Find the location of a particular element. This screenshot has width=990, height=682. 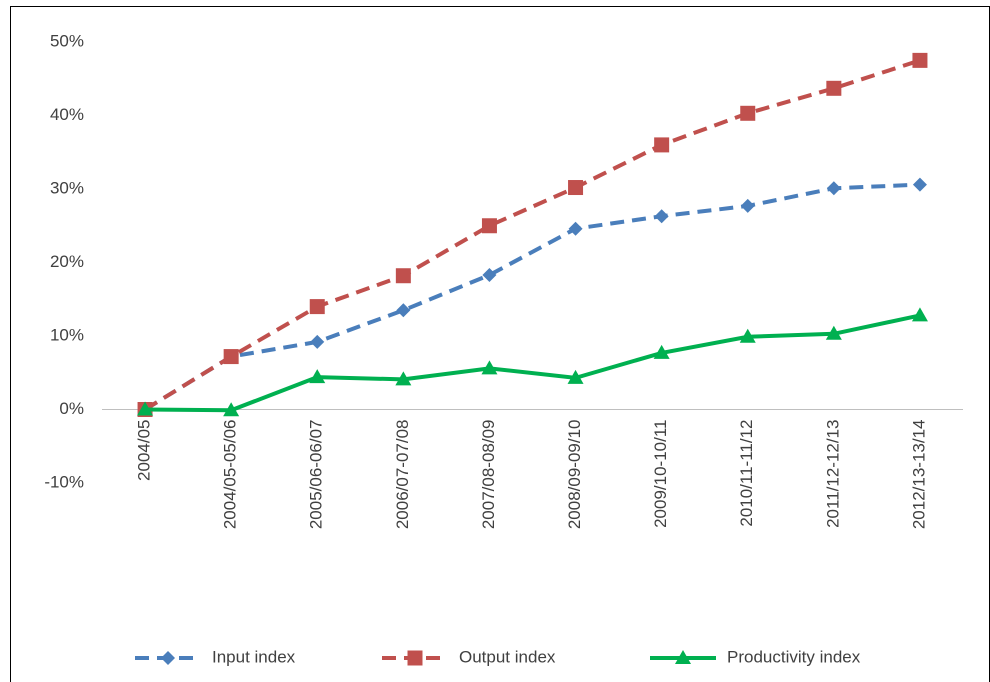

legend-label: Input index is located at coordinates (254, 656).